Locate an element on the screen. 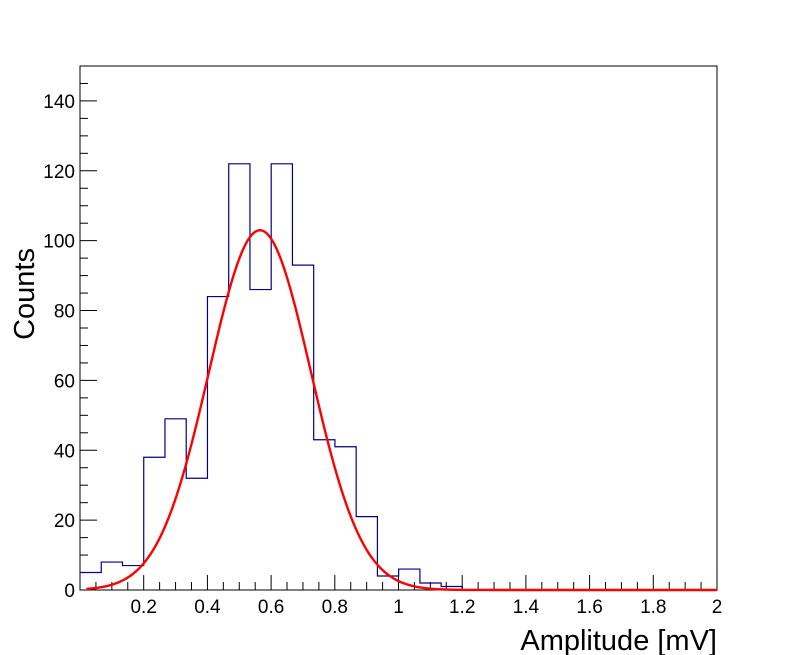 The width and height of the screenshot is (797, 655). y-tick-label: 120 is located at coordinates (59, 172).